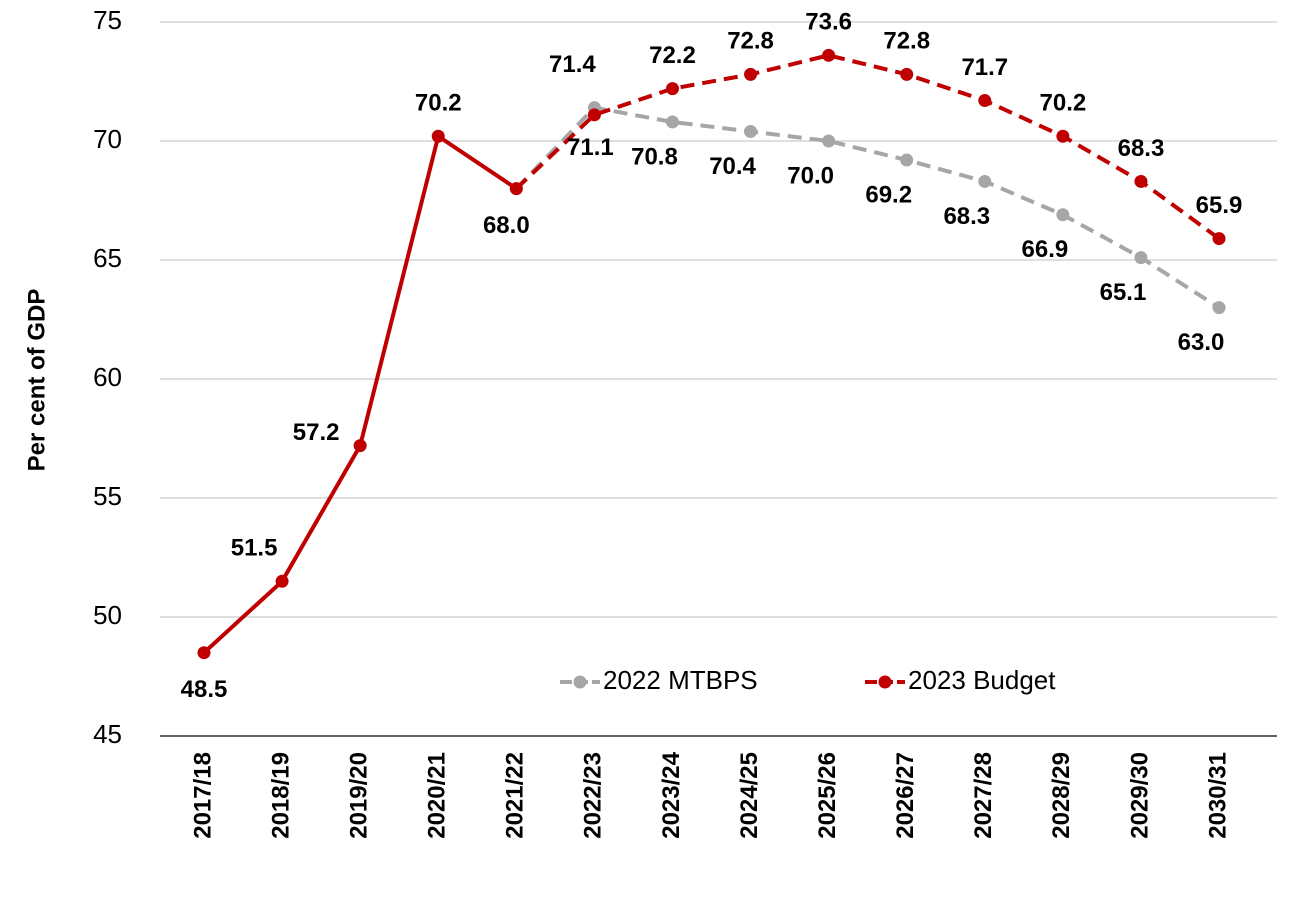 This screenshot has width=1291, height=908. I want to click on data-label: 70.8, so click(654, 156).